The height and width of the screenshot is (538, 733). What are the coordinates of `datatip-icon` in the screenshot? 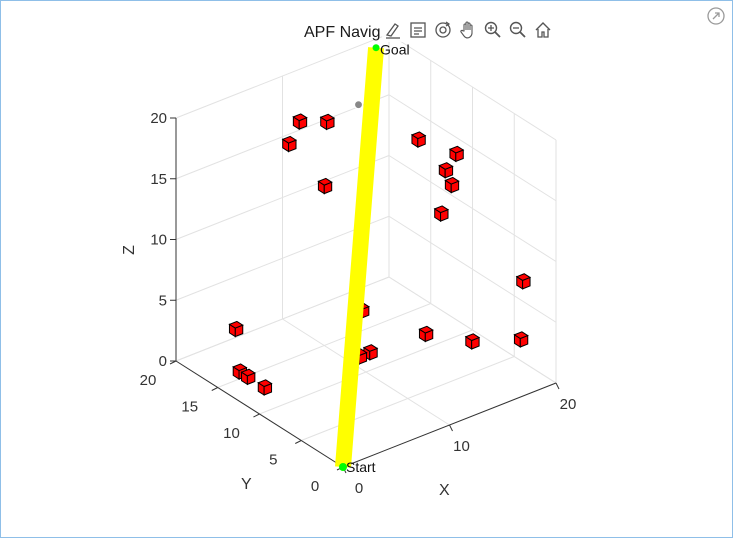 It's located at (418, 30).